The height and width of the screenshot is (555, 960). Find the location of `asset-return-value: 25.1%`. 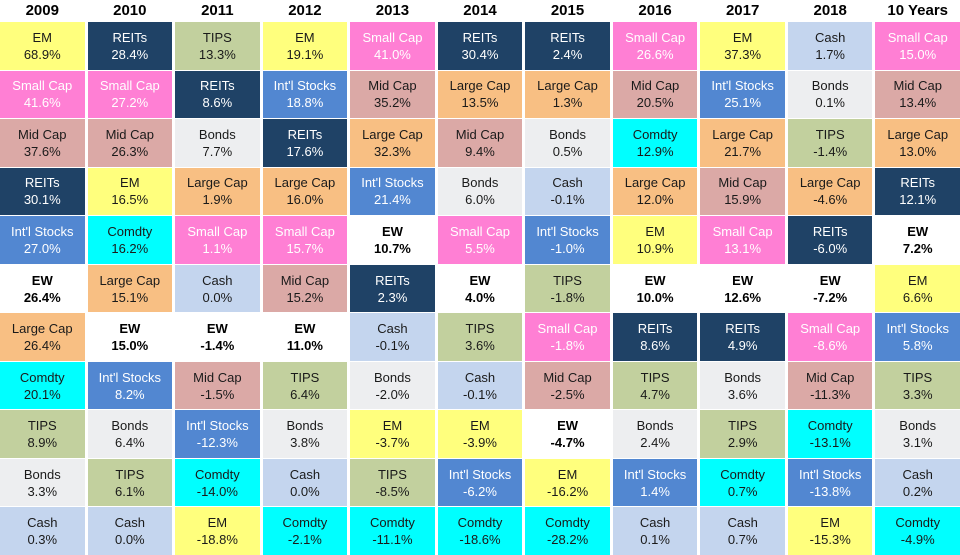

asset-return-value: 25.1% is located at coordinates (743, 103).